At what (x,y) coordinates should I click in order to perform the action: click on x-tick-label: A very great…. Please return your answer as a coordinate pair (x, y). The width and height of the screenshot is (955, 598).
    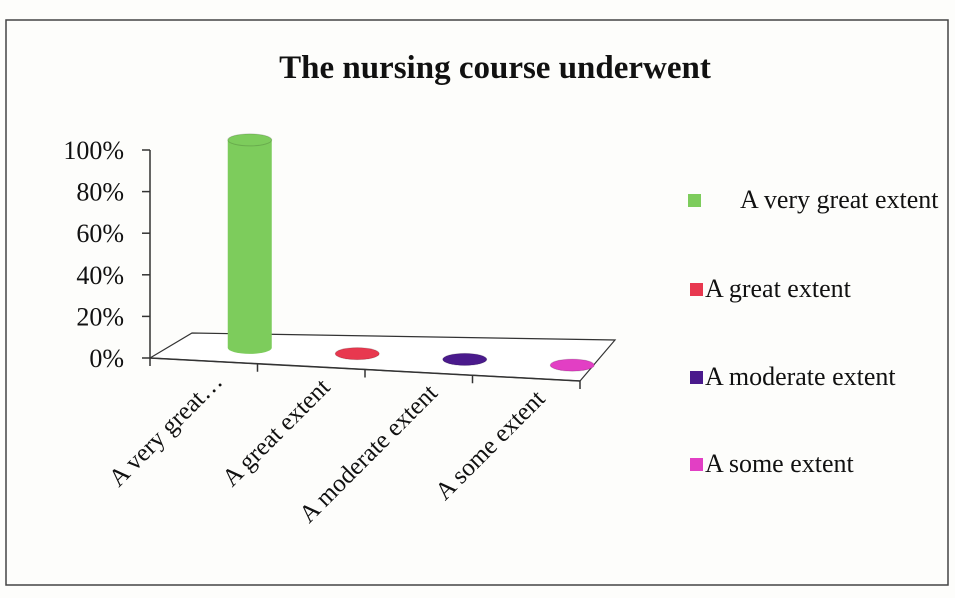
    Looking at the image, I should click on (166, 430).